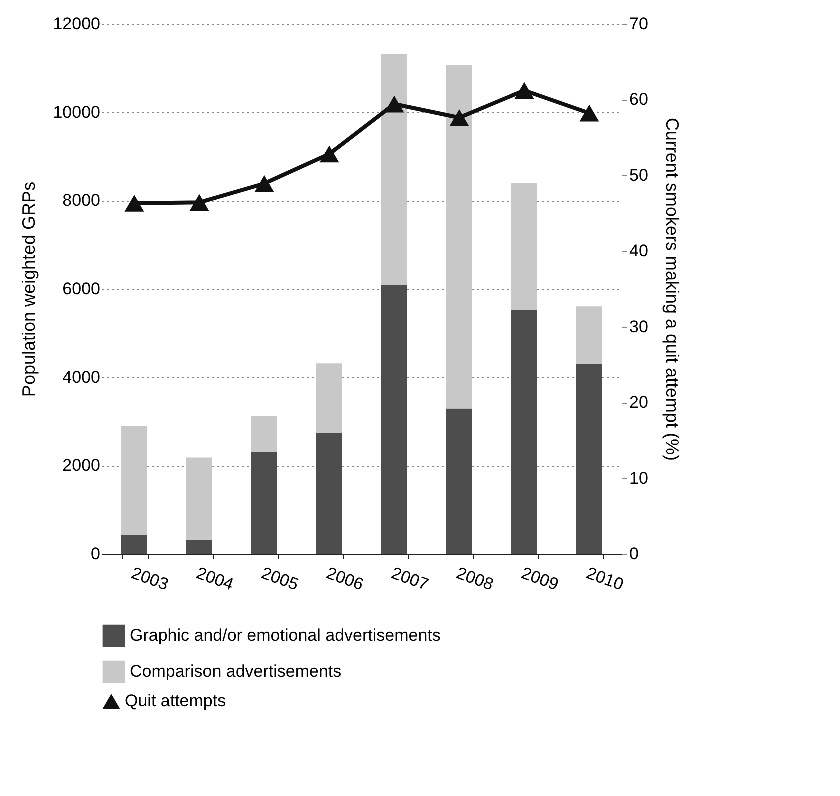 The height and width of the screenshot is (796, 840). Describe the element at coordinates (215, 579) in the screenshot. I see `x-tick-label: 2004` at that location.